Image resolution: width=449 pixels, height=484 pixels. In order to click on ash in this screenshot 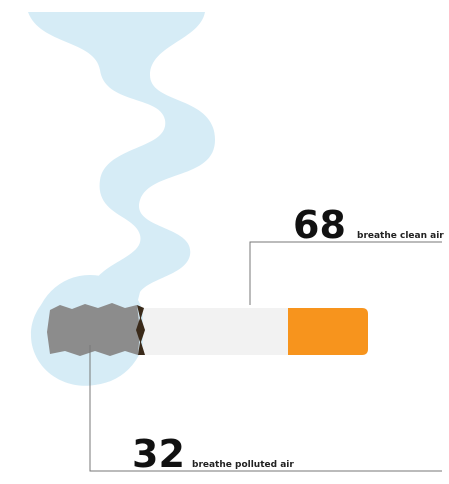, I will do `click(93, 329)`.